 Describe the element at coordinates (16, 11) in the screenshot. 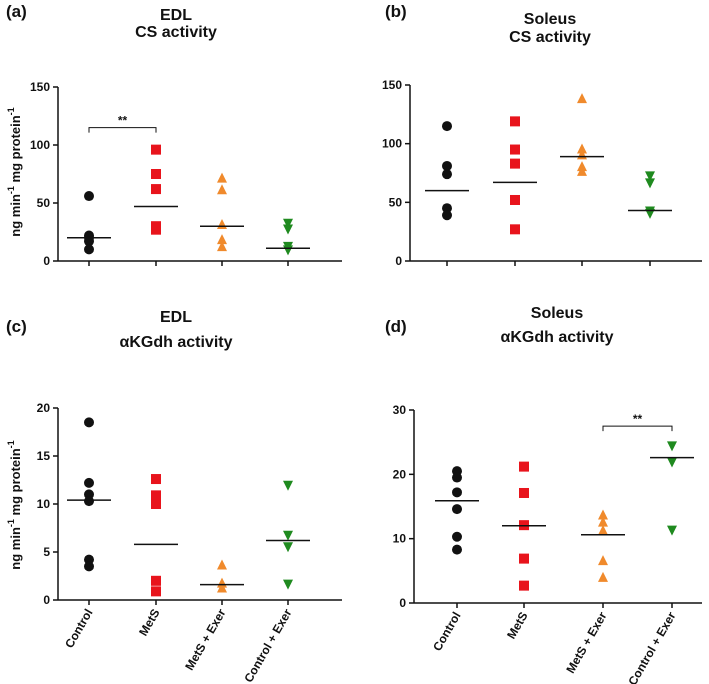

I see `panel-label: (a)` at that location.